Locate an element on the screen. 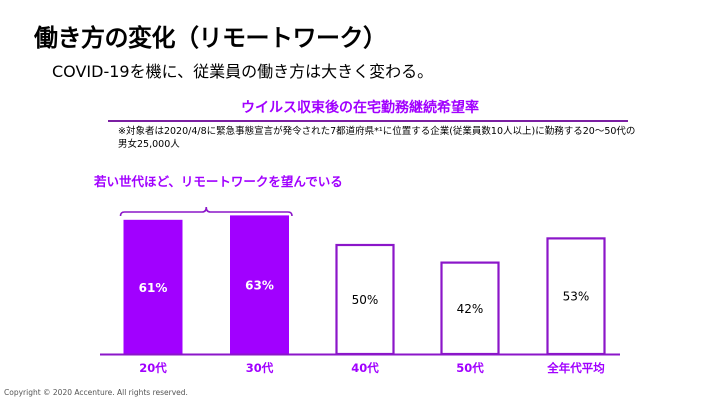  bar-value-label: 63% is located at coordinates (259, 286).